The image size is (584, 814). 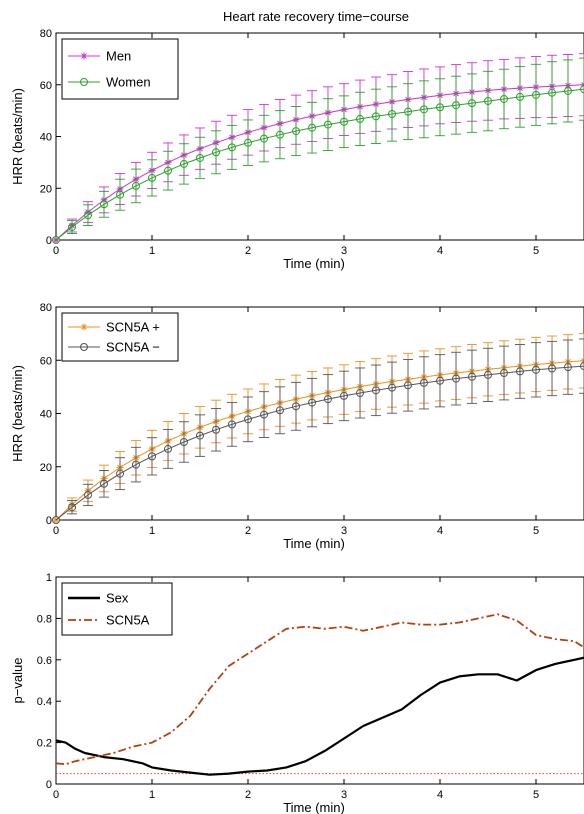 What do you see at coordinates (49, 578) in the screenshot?
I see `y-tick-label: 1` at bounding box center [49, 578].